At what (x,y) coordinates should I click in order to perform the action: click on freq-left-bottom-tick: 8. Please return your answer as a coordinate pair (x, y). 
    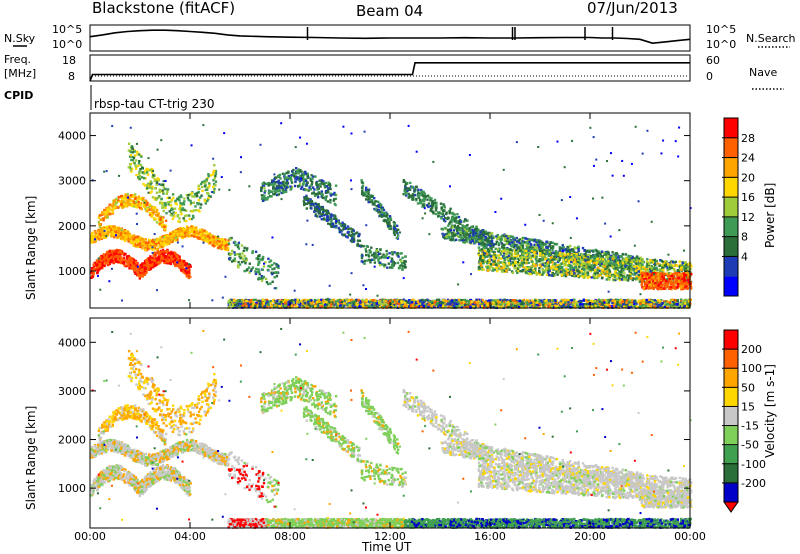
    Looking at the image, I should click on (71, 76).